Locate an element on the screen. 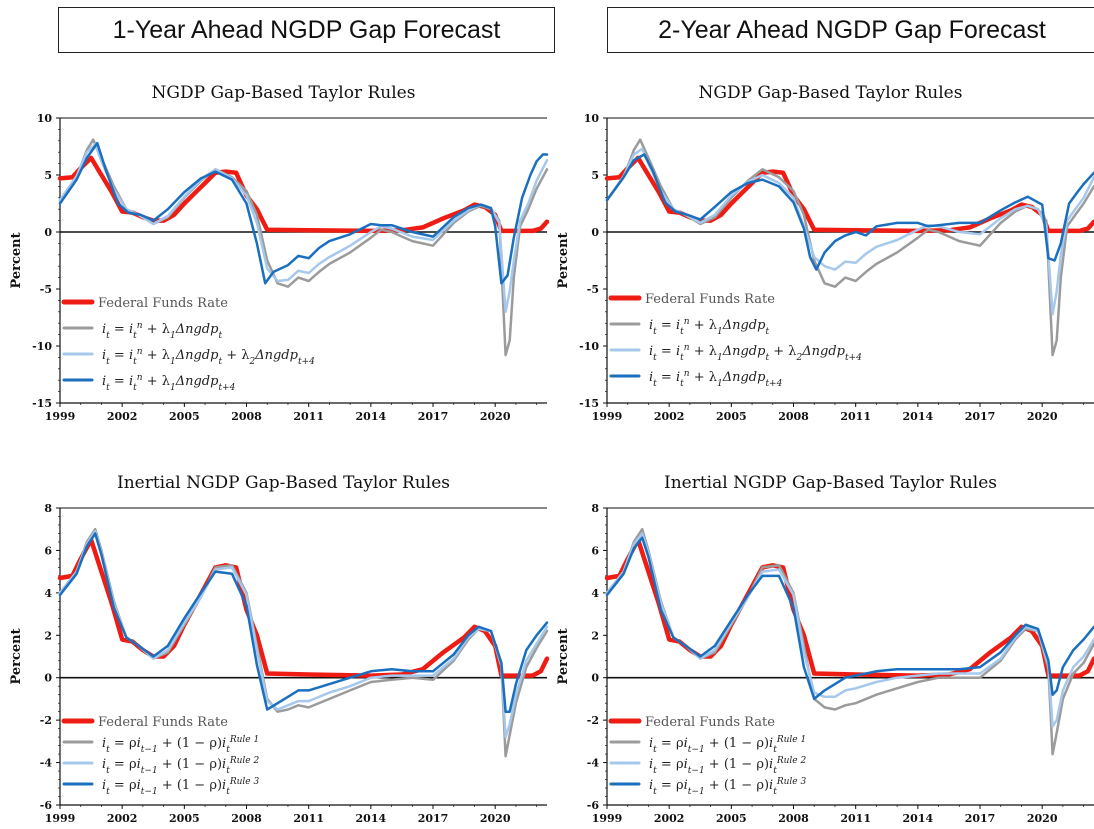 This screenshot has height=829, width=1094. banner-1-year-ahead: 1-Year Ahead NGDP Gap Forecast is located at coordinates (306, 30).